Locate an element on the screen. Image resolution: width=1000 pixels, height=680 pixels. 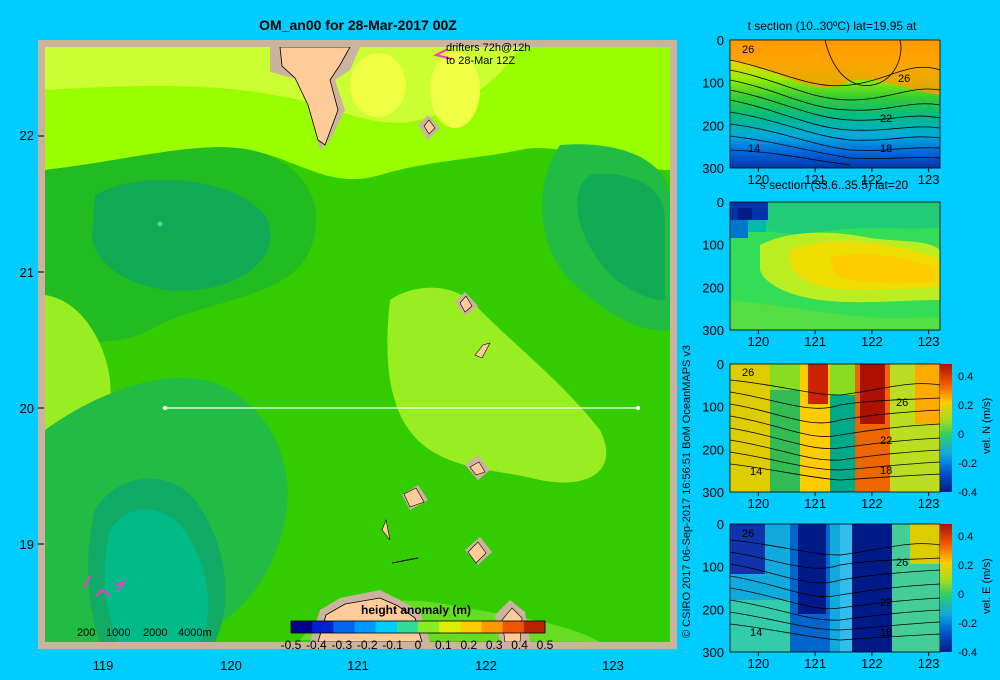
depth-legend: 200 1000 2000 4000m is located at coordinates (144, 633).